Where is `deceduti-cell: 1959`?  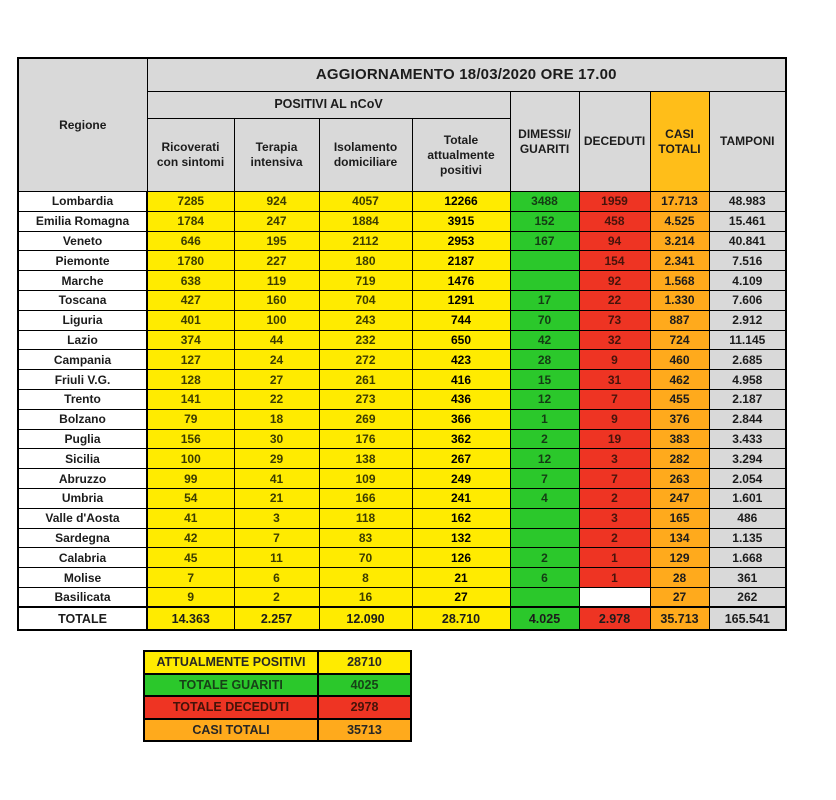 deceduti-cell: 1959 is located at coordinates (614, 201).